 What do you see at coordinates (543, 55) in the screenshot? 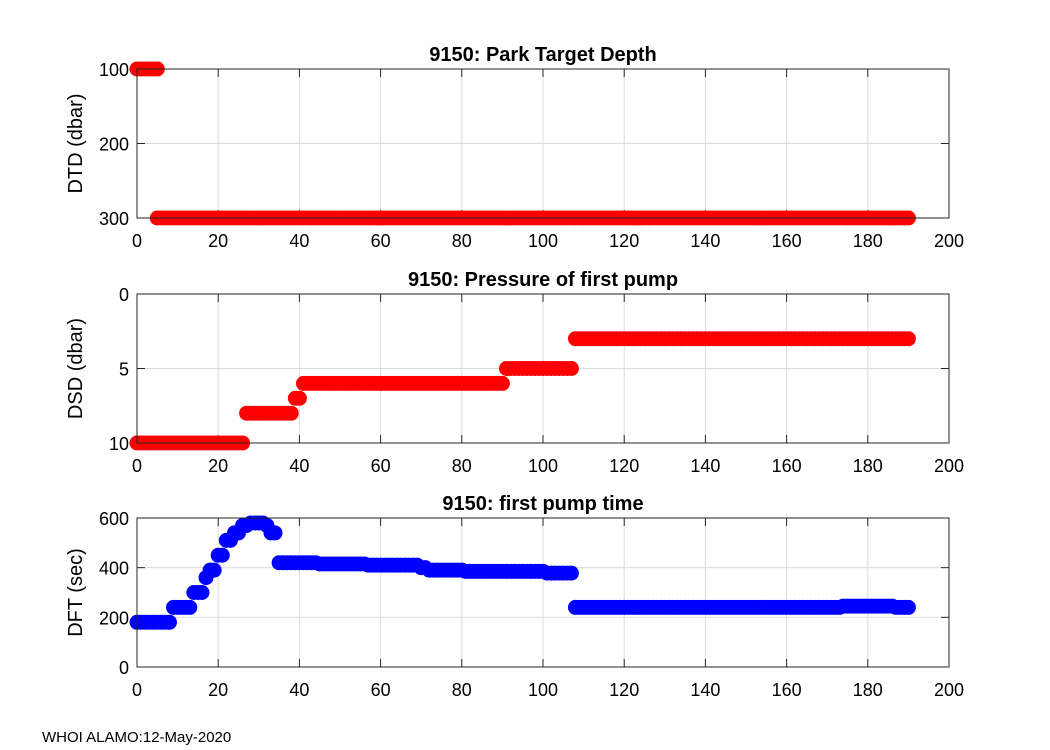
I see `chart-title: 9150: Park Target Depth` at bounding box center [543, 55].